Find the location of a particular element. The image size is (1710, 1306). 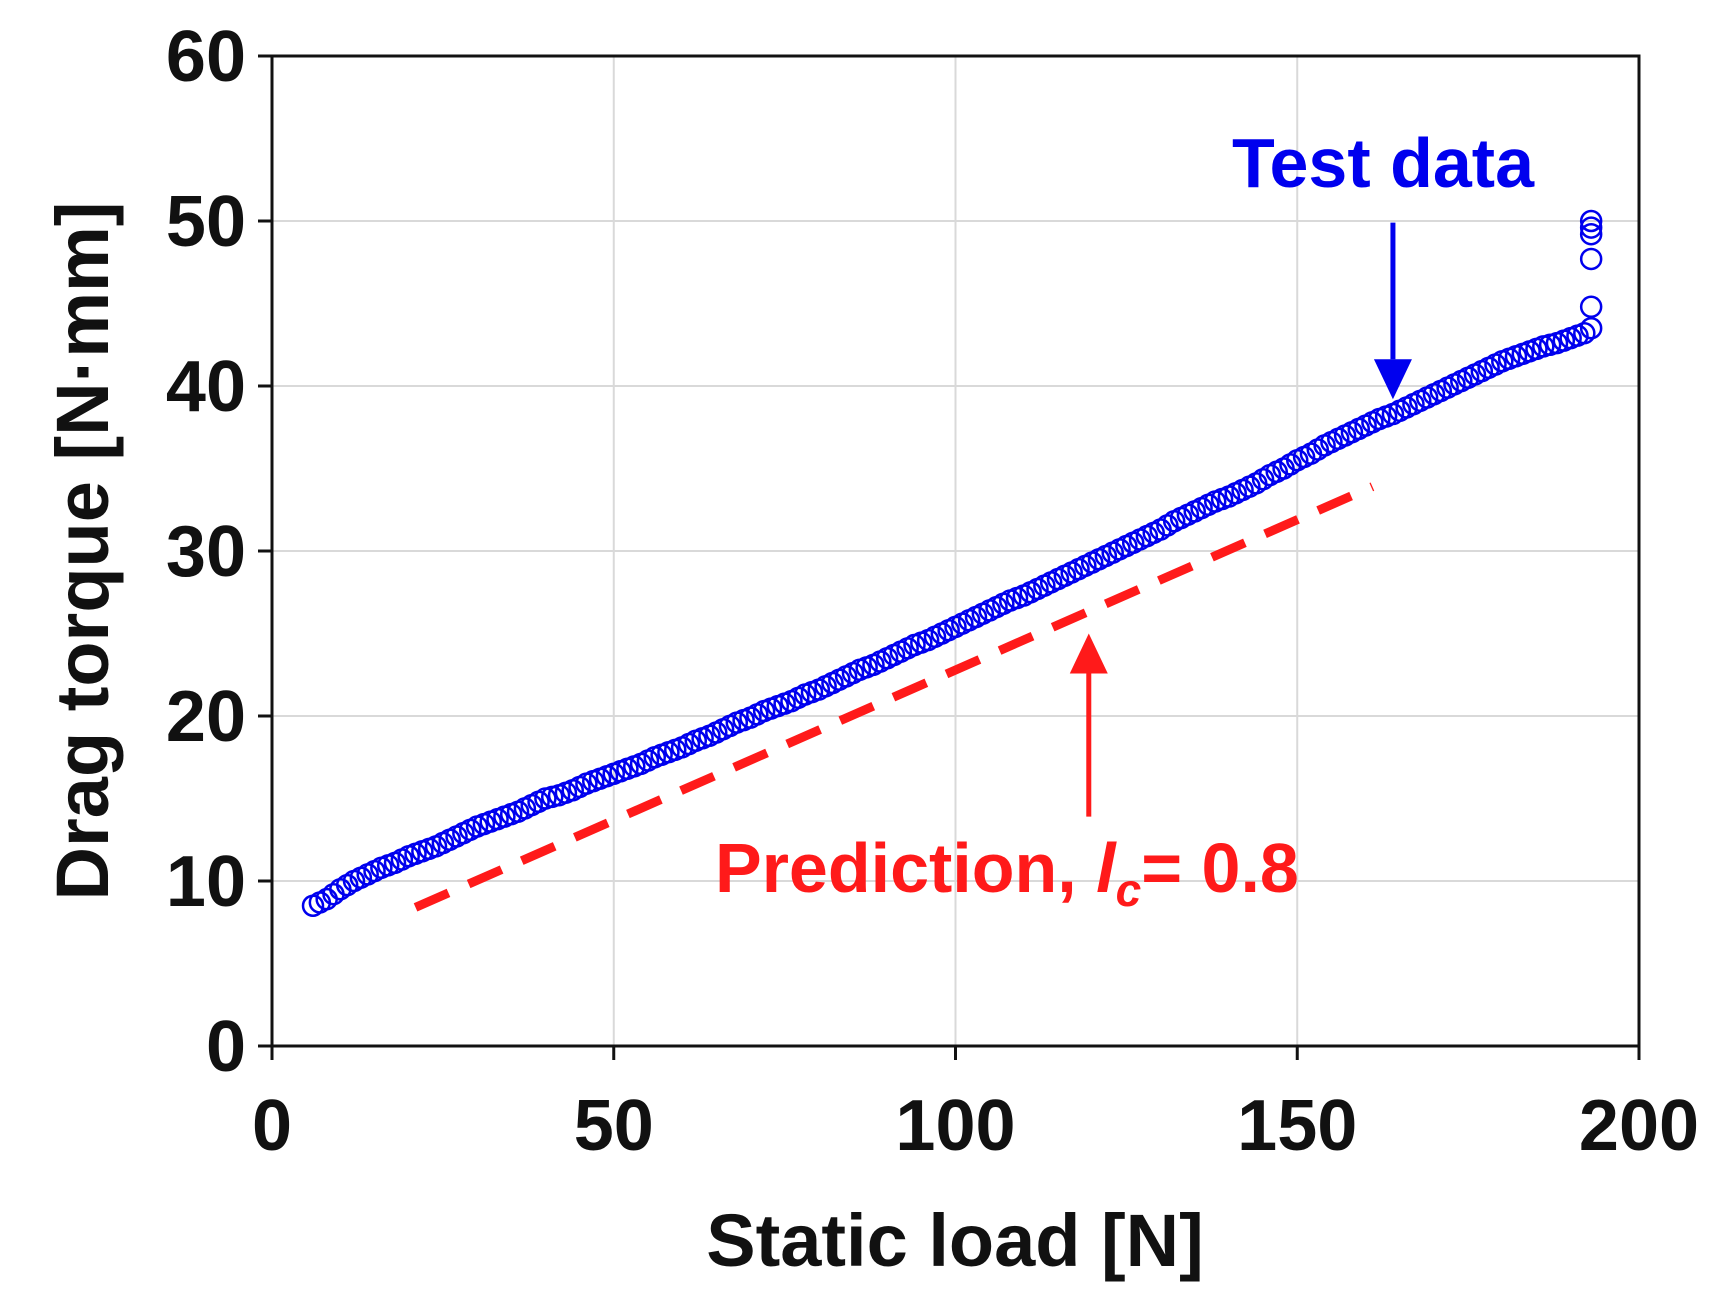

y-tick-label: 0 is located at coordinates (226, 1047).